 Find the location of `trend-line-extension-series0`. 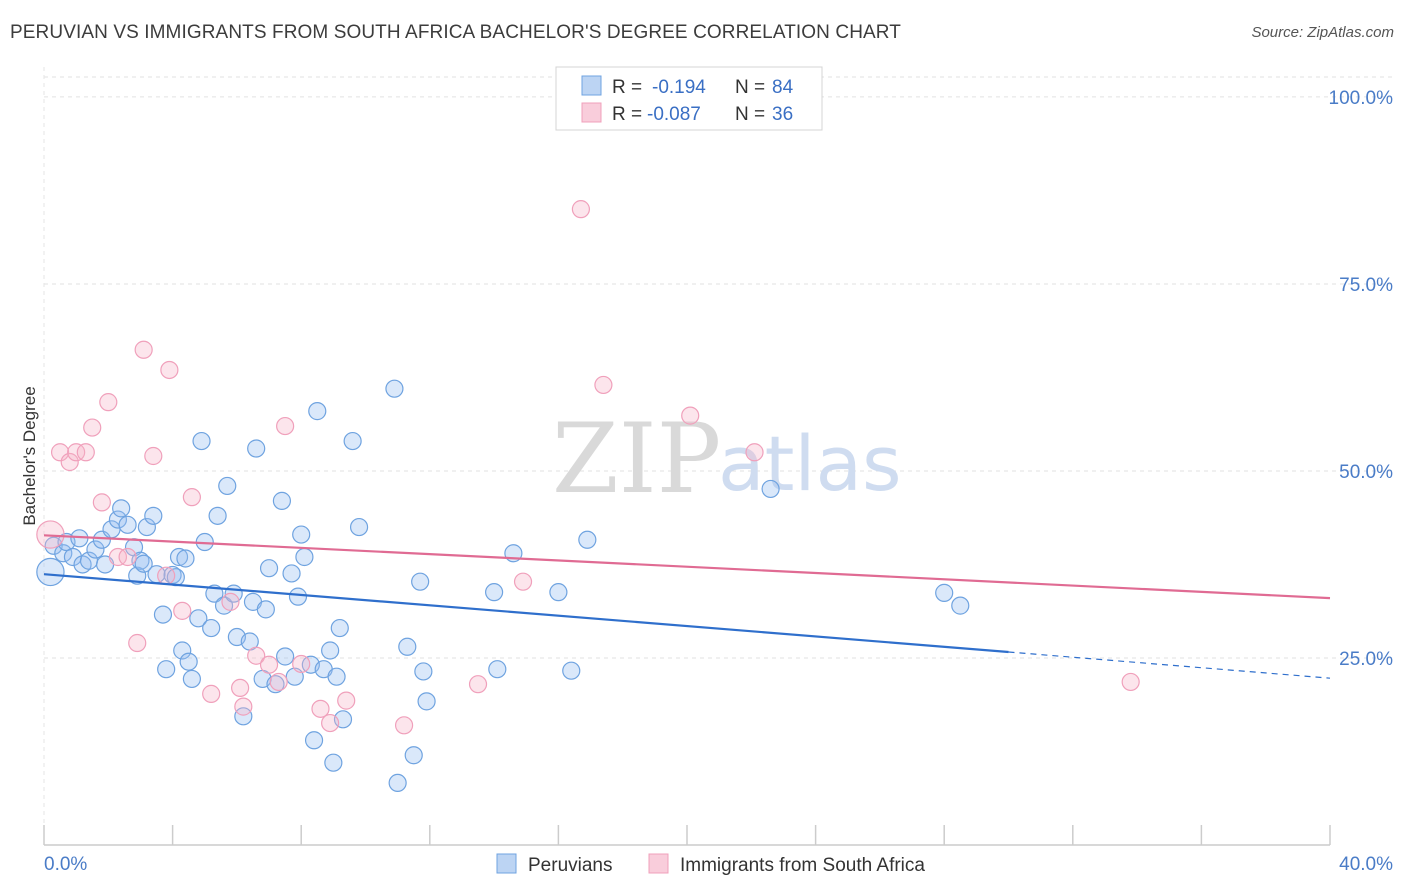

trend-line-extension-series0 is located at coordinates (1169, 665).